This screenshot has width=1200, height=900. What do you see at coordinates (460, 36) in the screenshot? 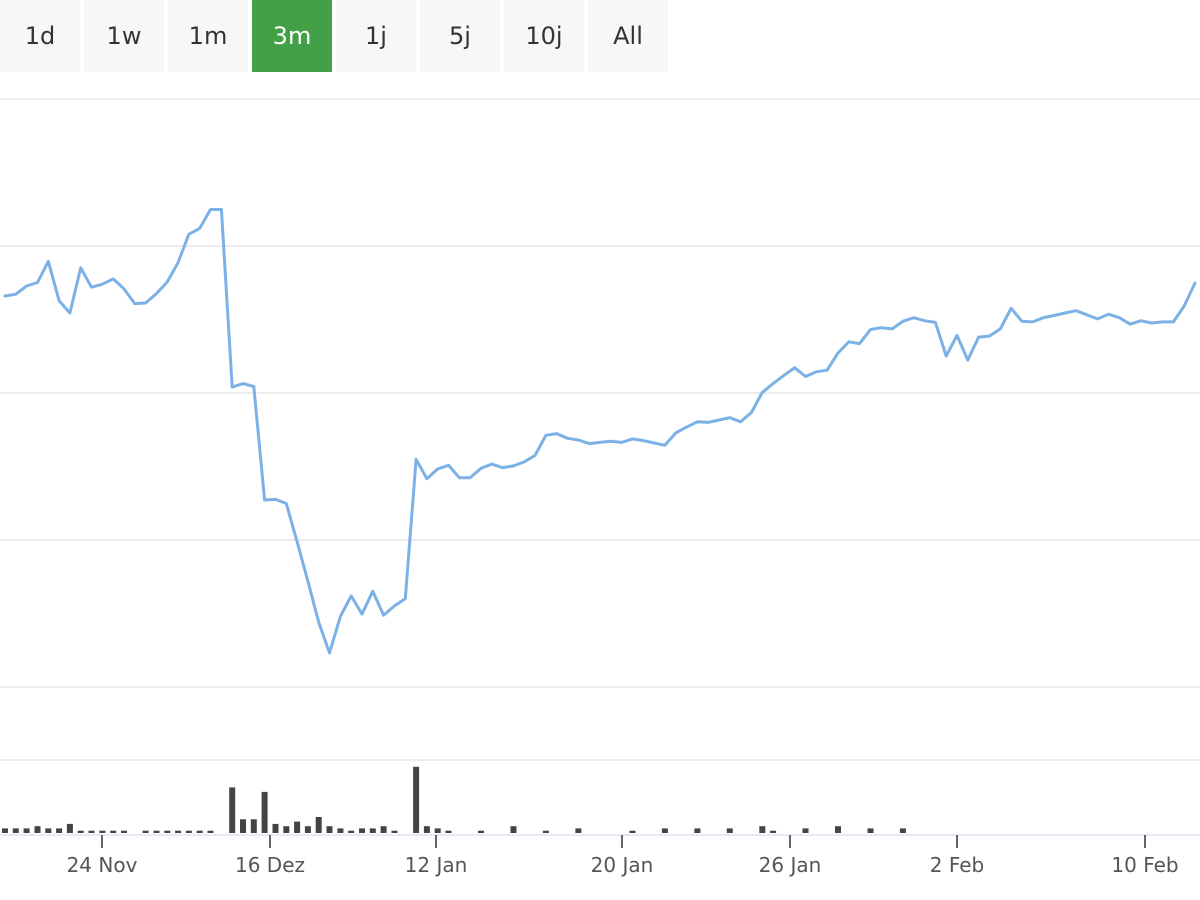
I see `range-tab-5j: 5j` at bounding box center [460, 36].